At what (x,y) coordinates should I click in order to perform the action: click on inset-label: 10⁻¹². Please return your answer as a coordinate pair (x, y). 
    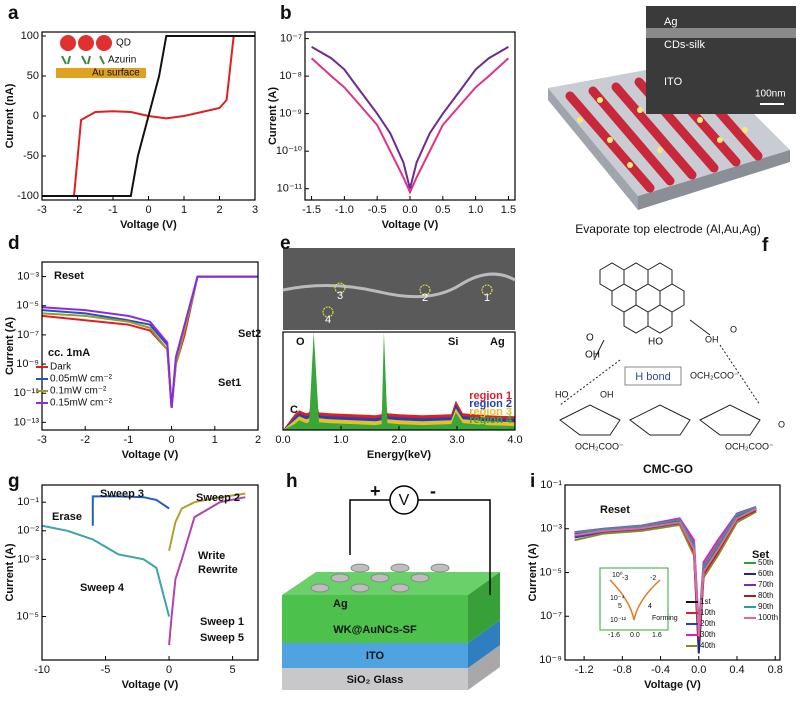
    Looking at the image, I should click on (618, 620).